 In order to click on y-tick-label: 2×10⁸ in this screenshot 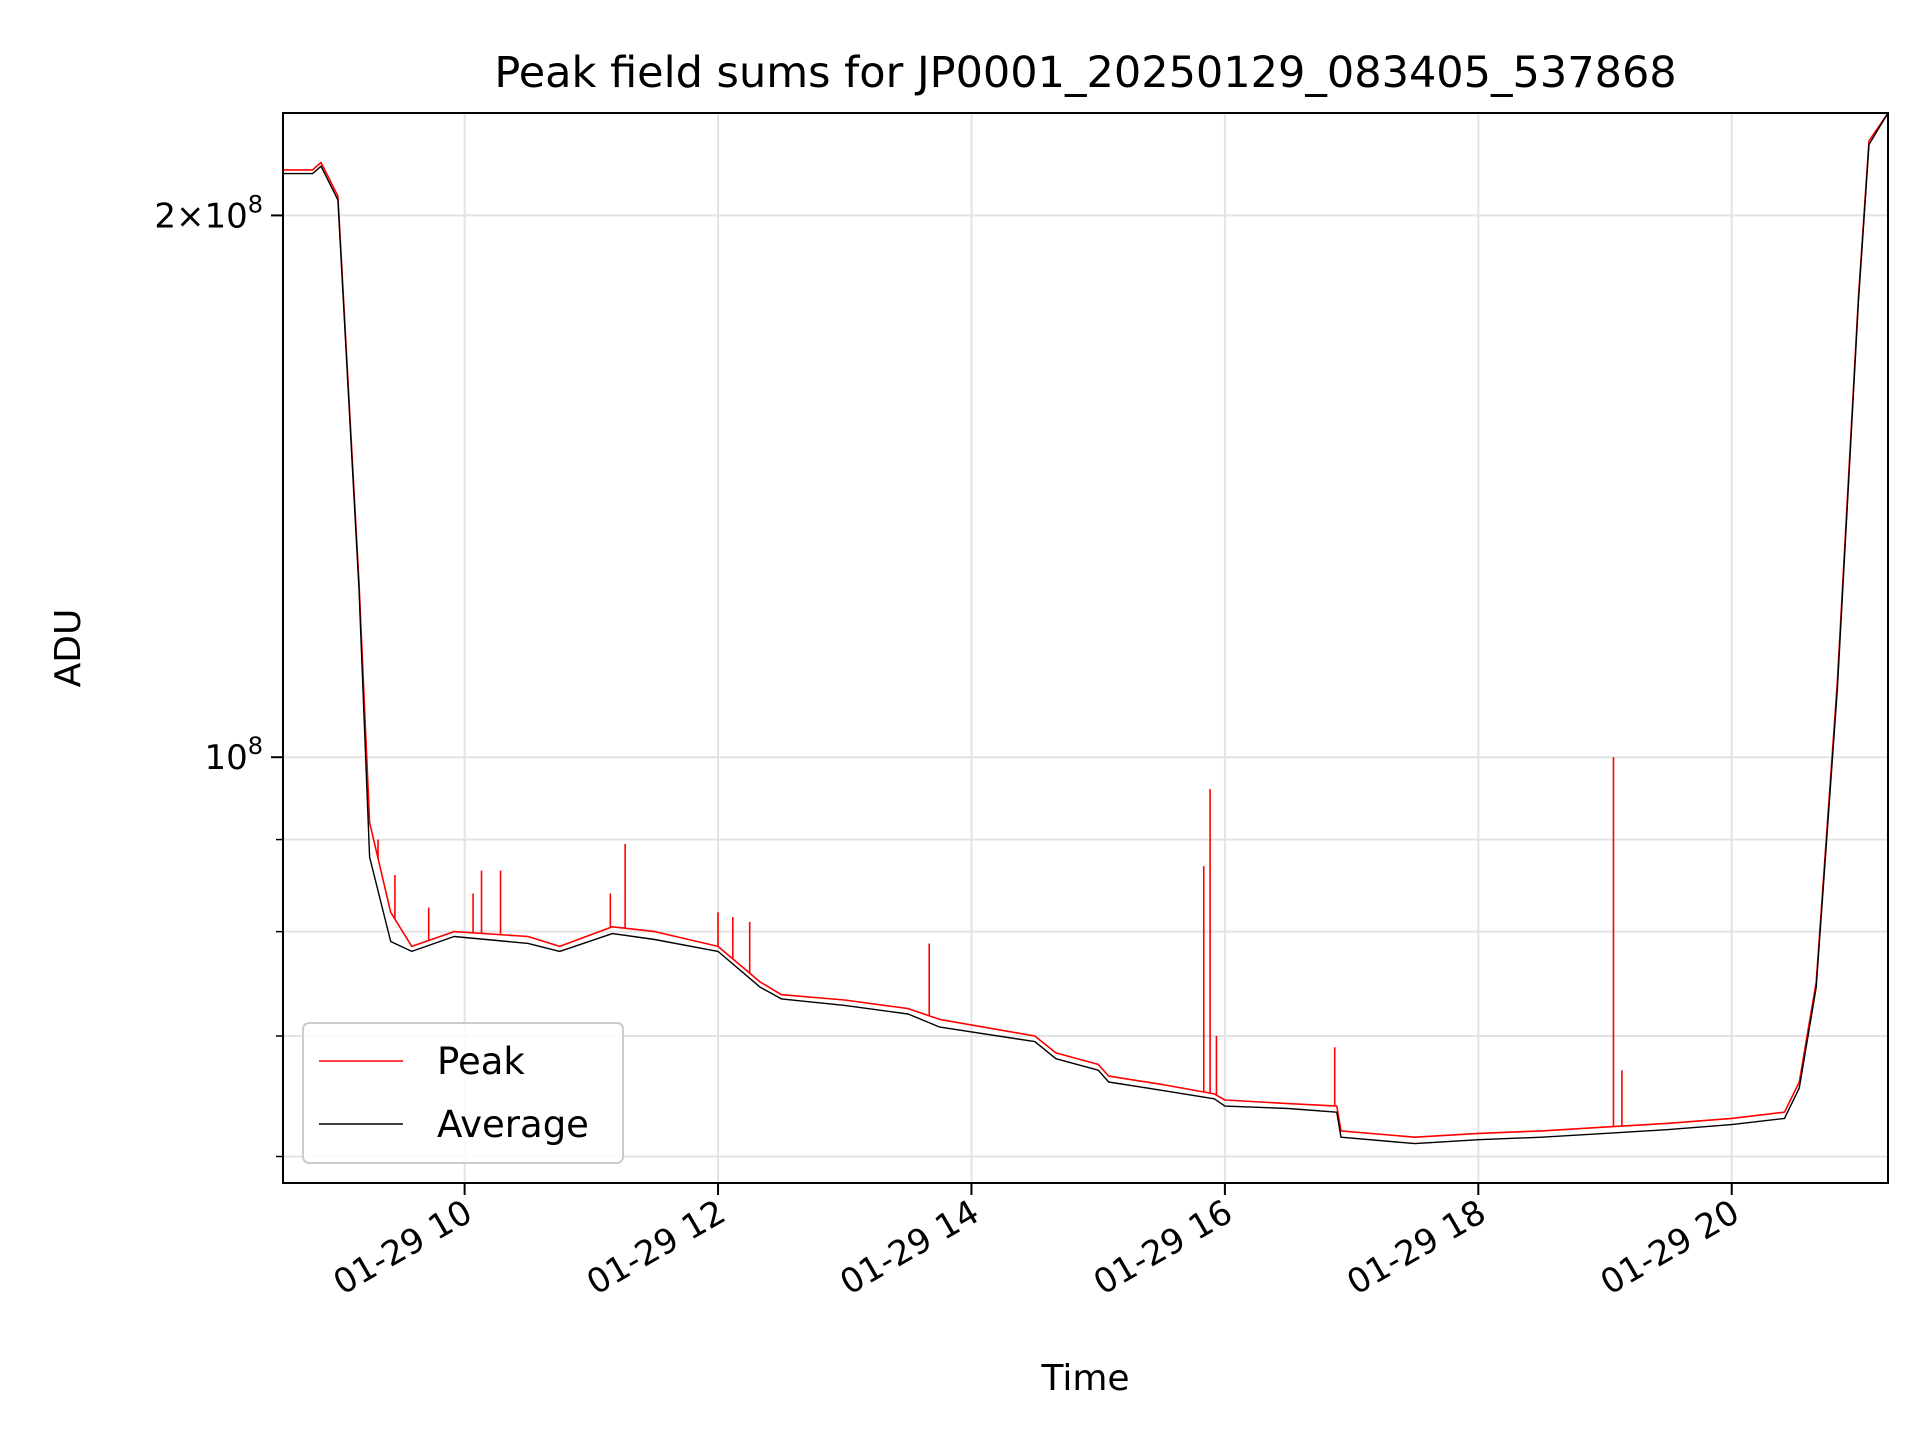, I will do `click(208, 213)`.